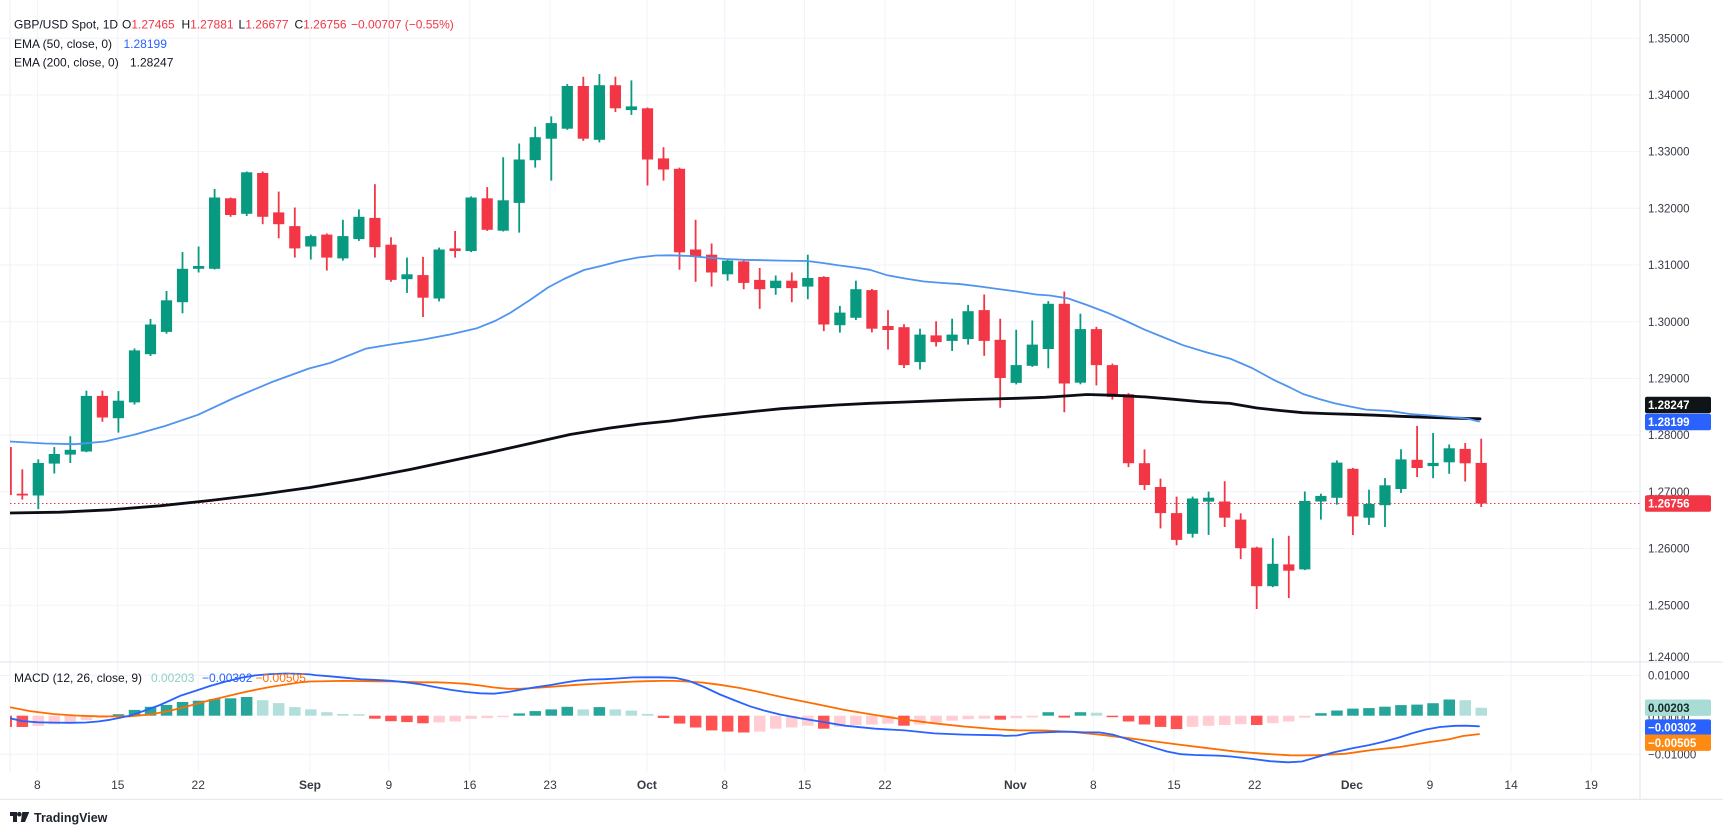 The width and height of the screenshot is (1723, 835). I want to click on svg-text: 1.25000, so click(1669, 606).